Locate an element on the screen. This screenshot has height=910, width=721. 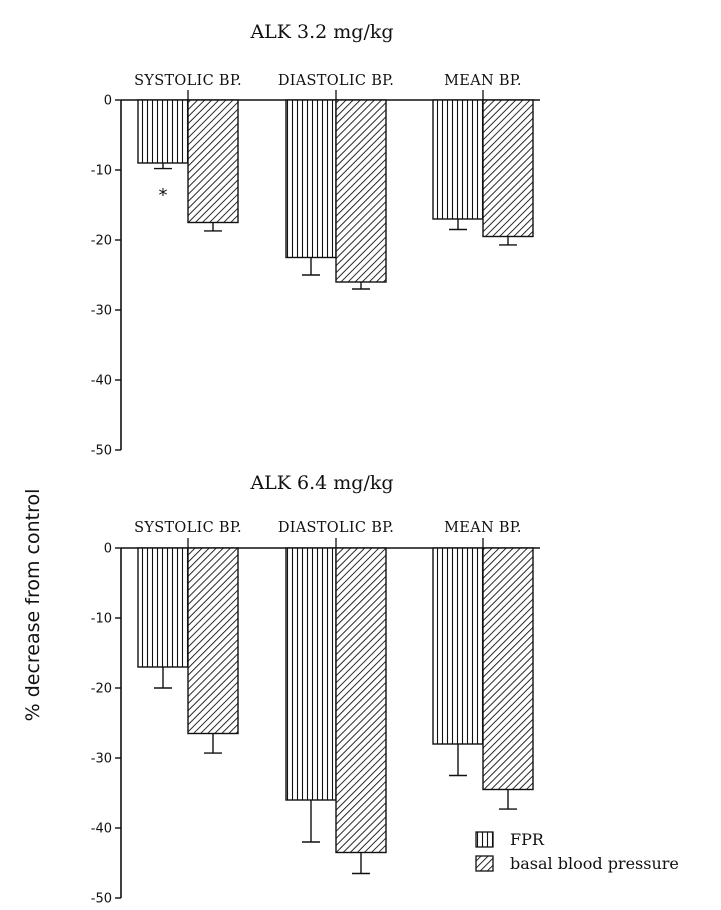
chart-title: ALK 3.2 mg/kg is located at coordinates (321, 32).